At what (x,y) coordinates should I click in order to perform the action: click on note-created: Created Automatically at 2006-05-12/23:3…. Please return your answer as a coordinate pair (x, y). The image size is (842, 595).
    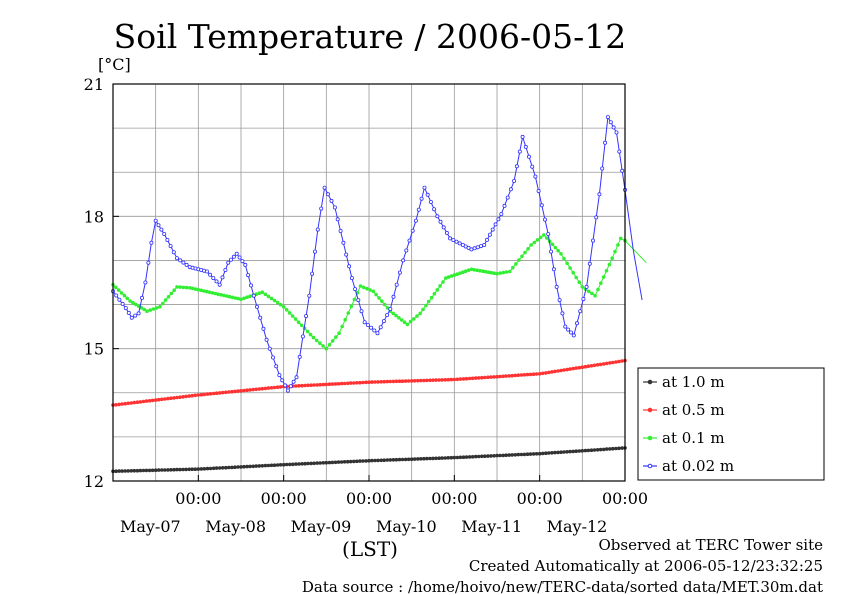
    Looking at the image, I should click on (646, 566).